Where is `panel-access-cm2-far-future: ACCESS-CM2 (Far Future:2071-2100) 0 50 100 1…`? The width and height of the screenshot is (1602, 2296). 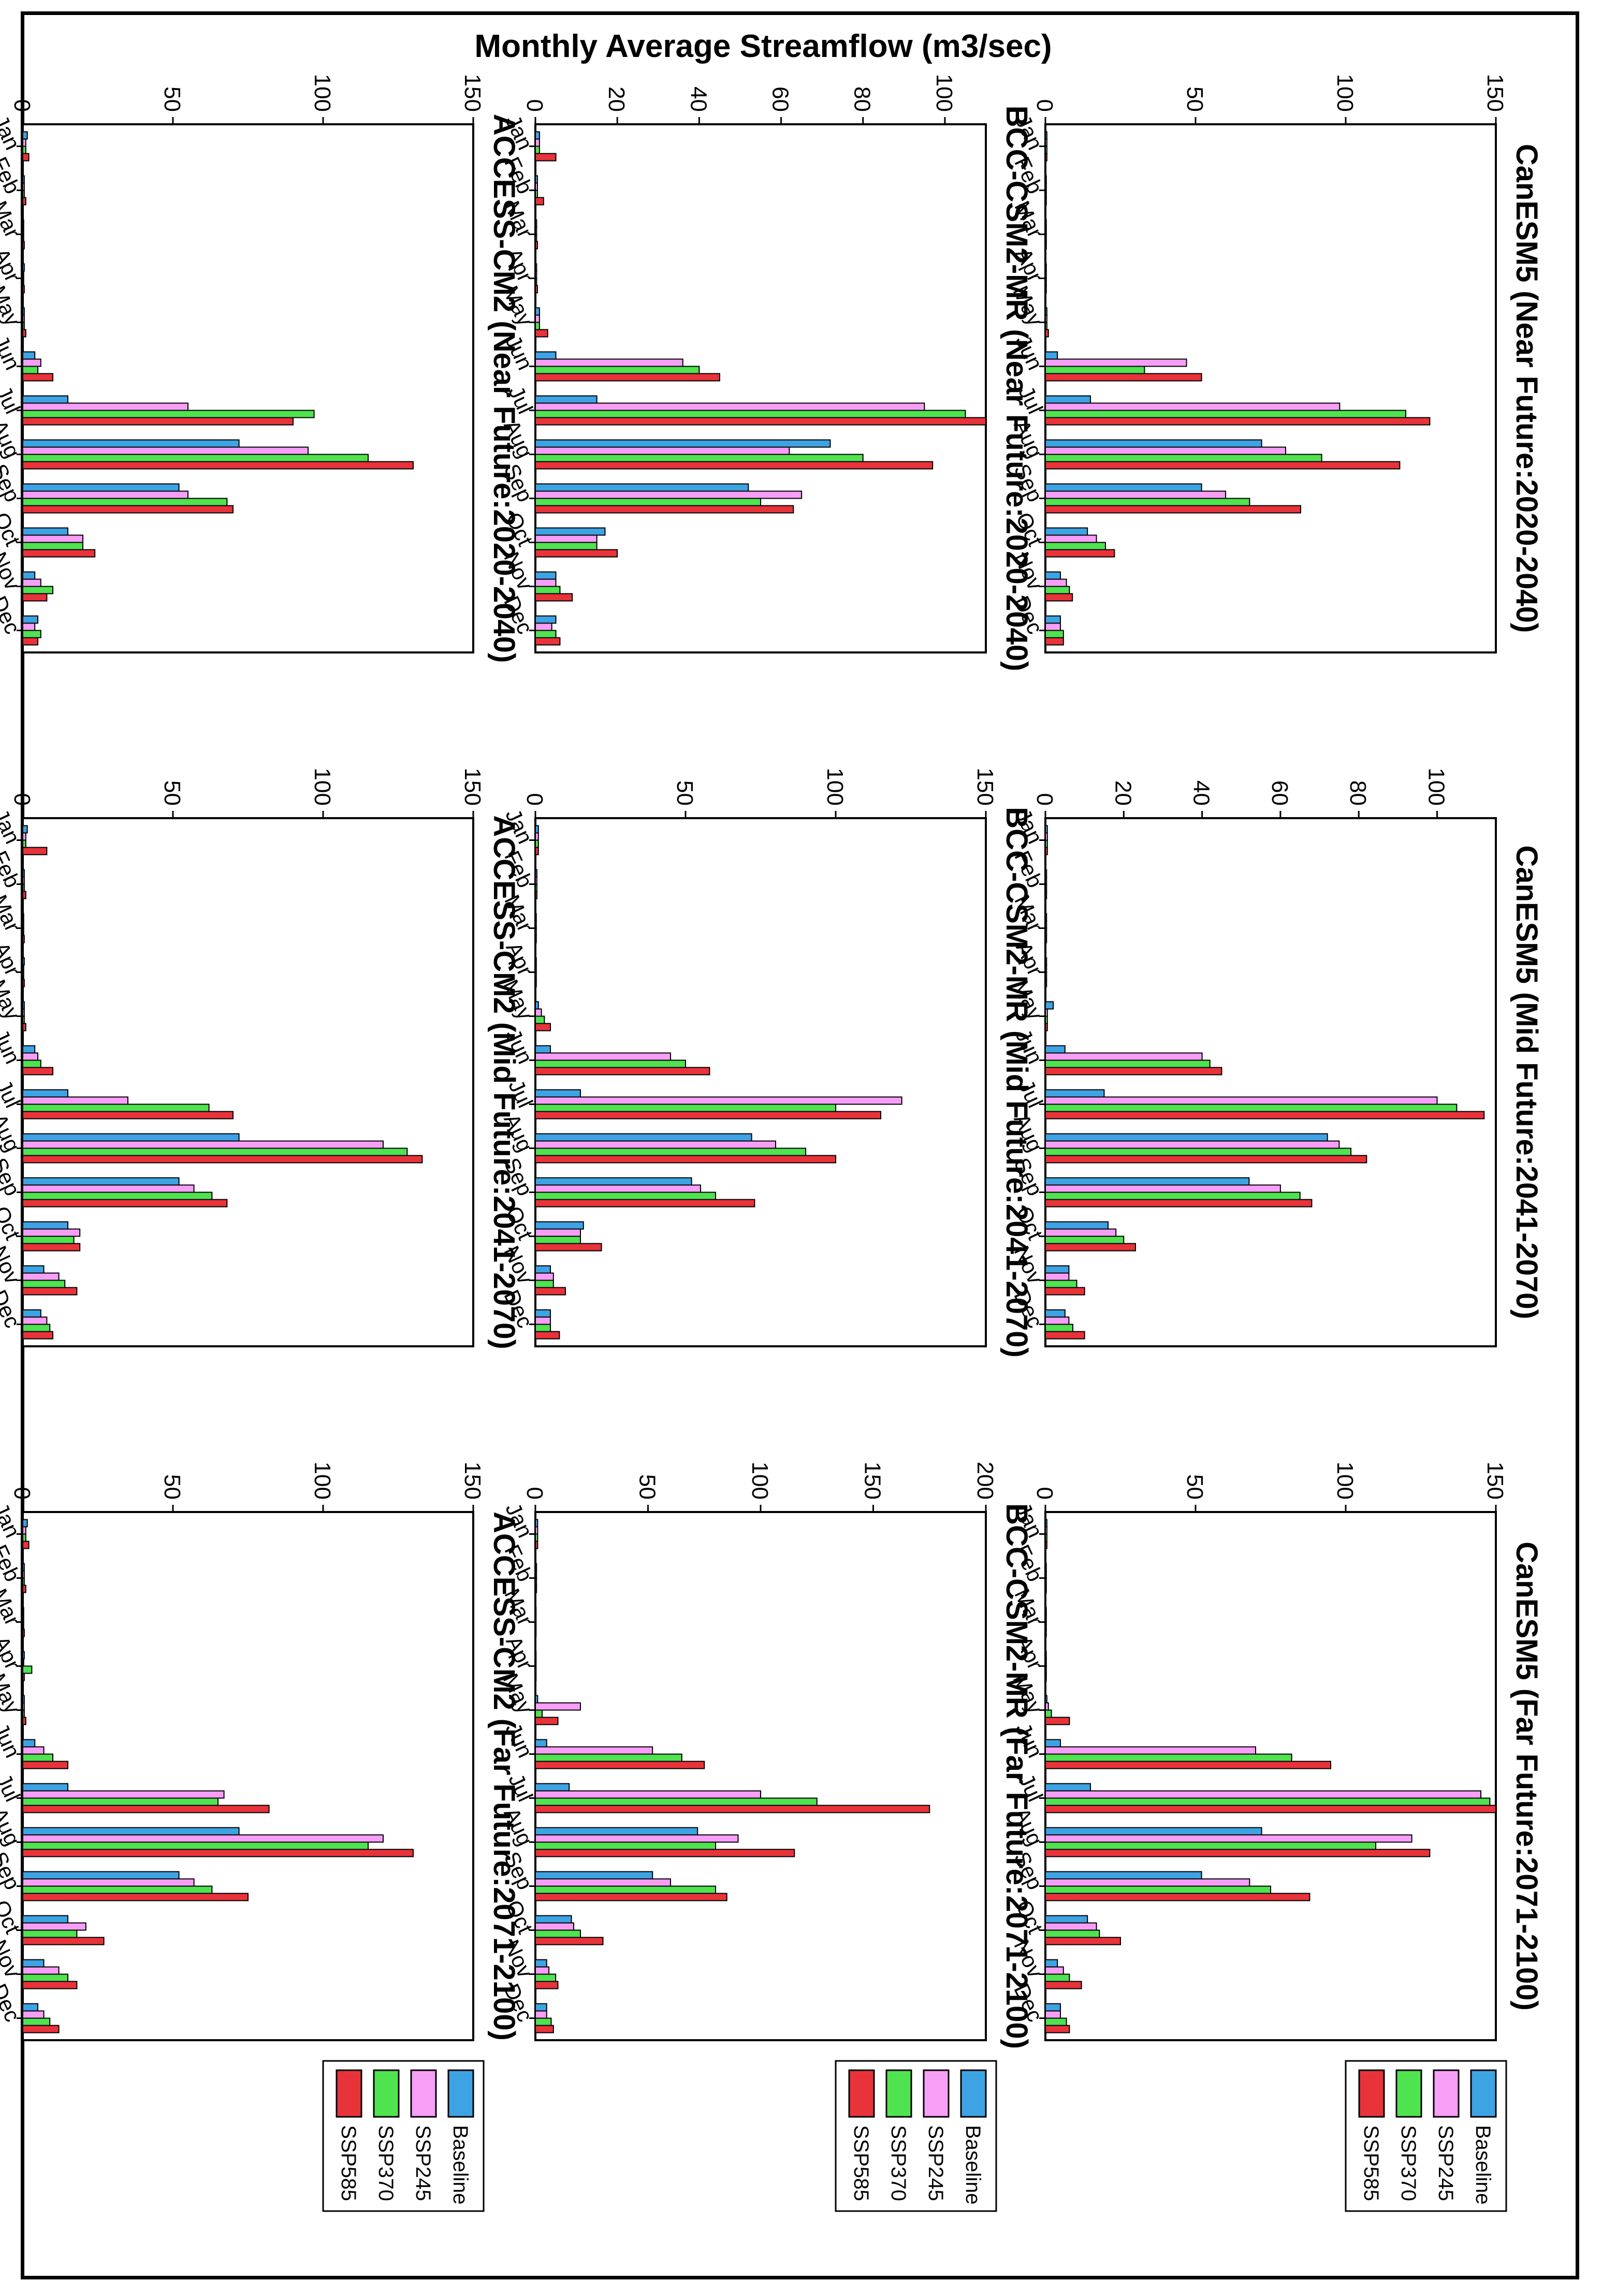
panel-access-cm2-far-future: ACCESS-CM2 (Far Future:2071-2100) 0 50 100 1… is located at coordinates (260, 1837).